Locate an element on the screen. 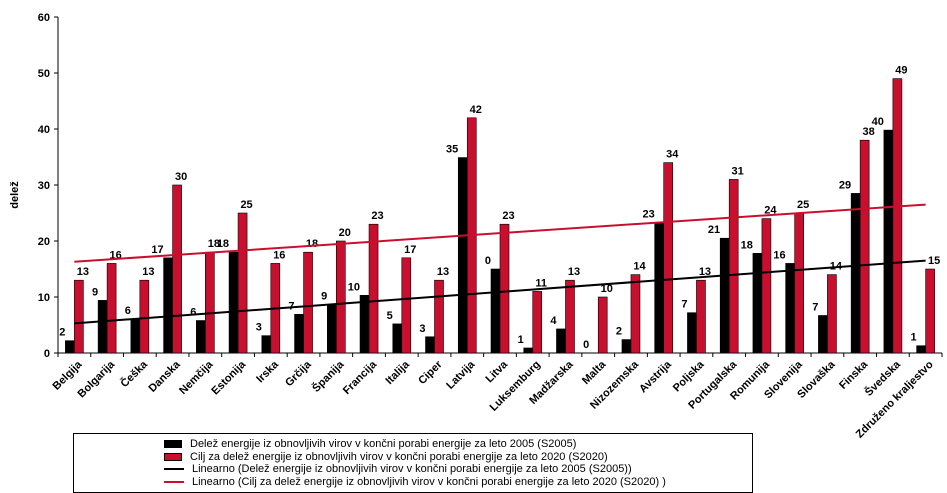  category-label: Bolgarija is located at coordinates (96, 379).